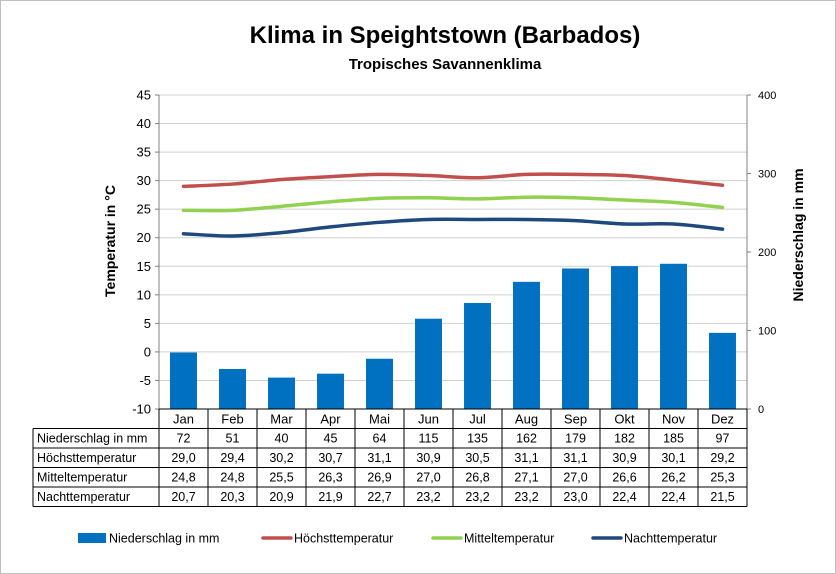  Describe the element at coordinates (453, 227) in the screenshot. I see `line-nachttemperatur` at that location.